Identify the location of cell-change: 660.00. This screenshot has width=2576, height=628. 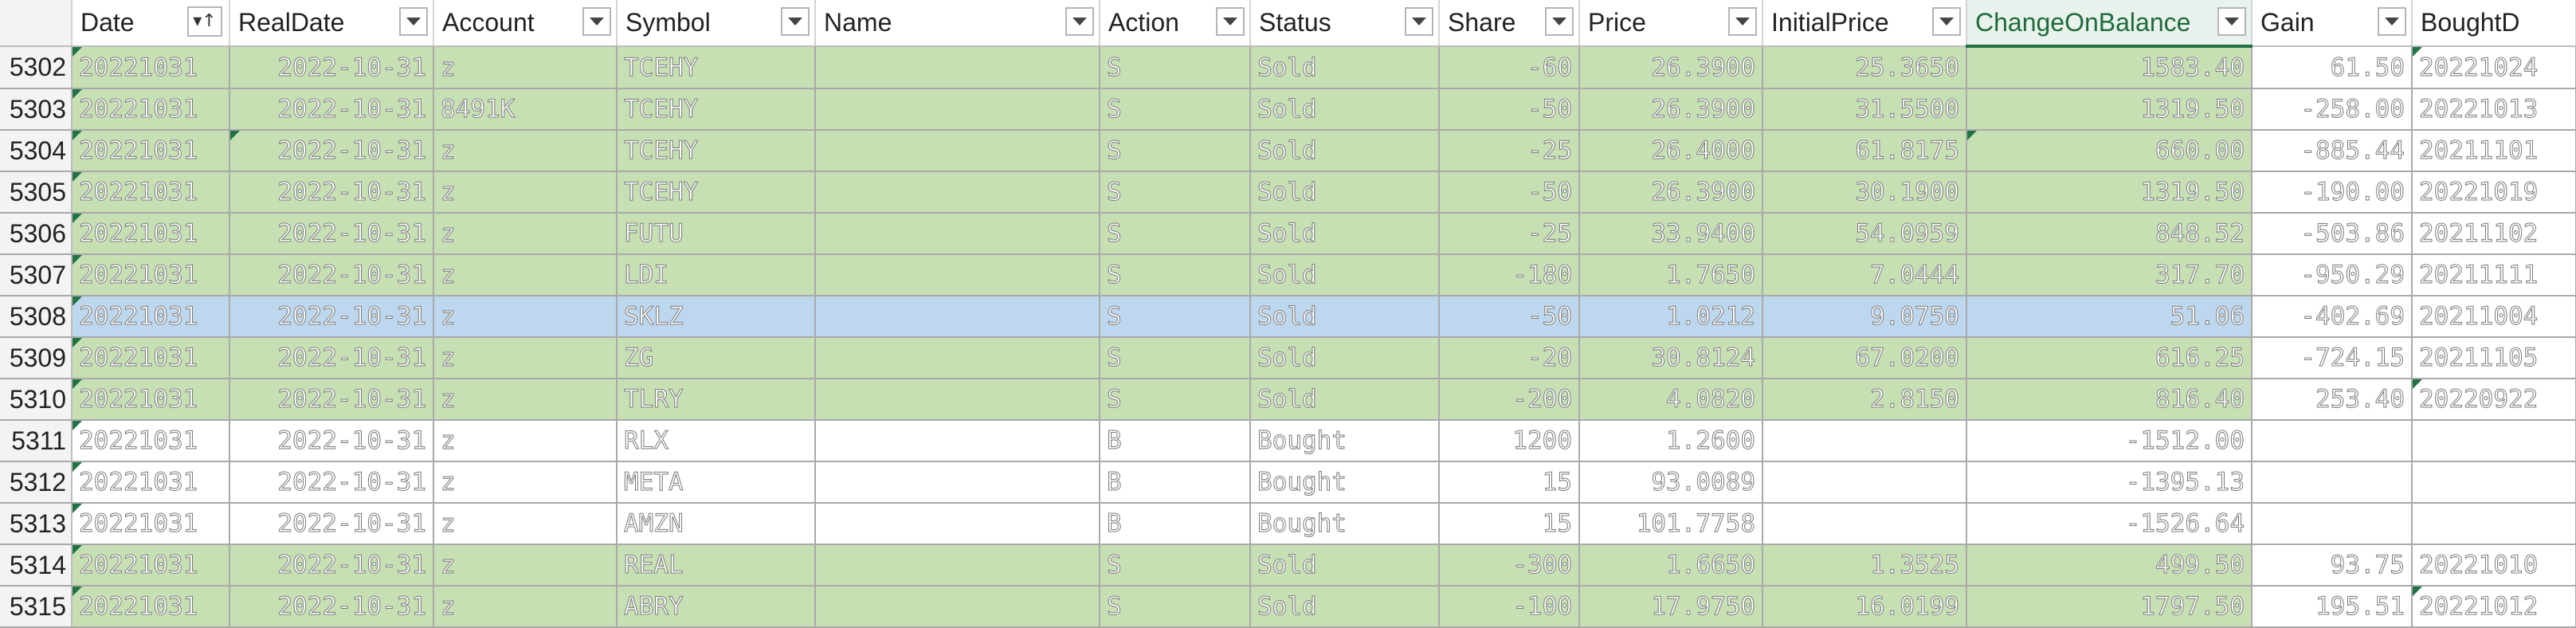
(2109, 151).